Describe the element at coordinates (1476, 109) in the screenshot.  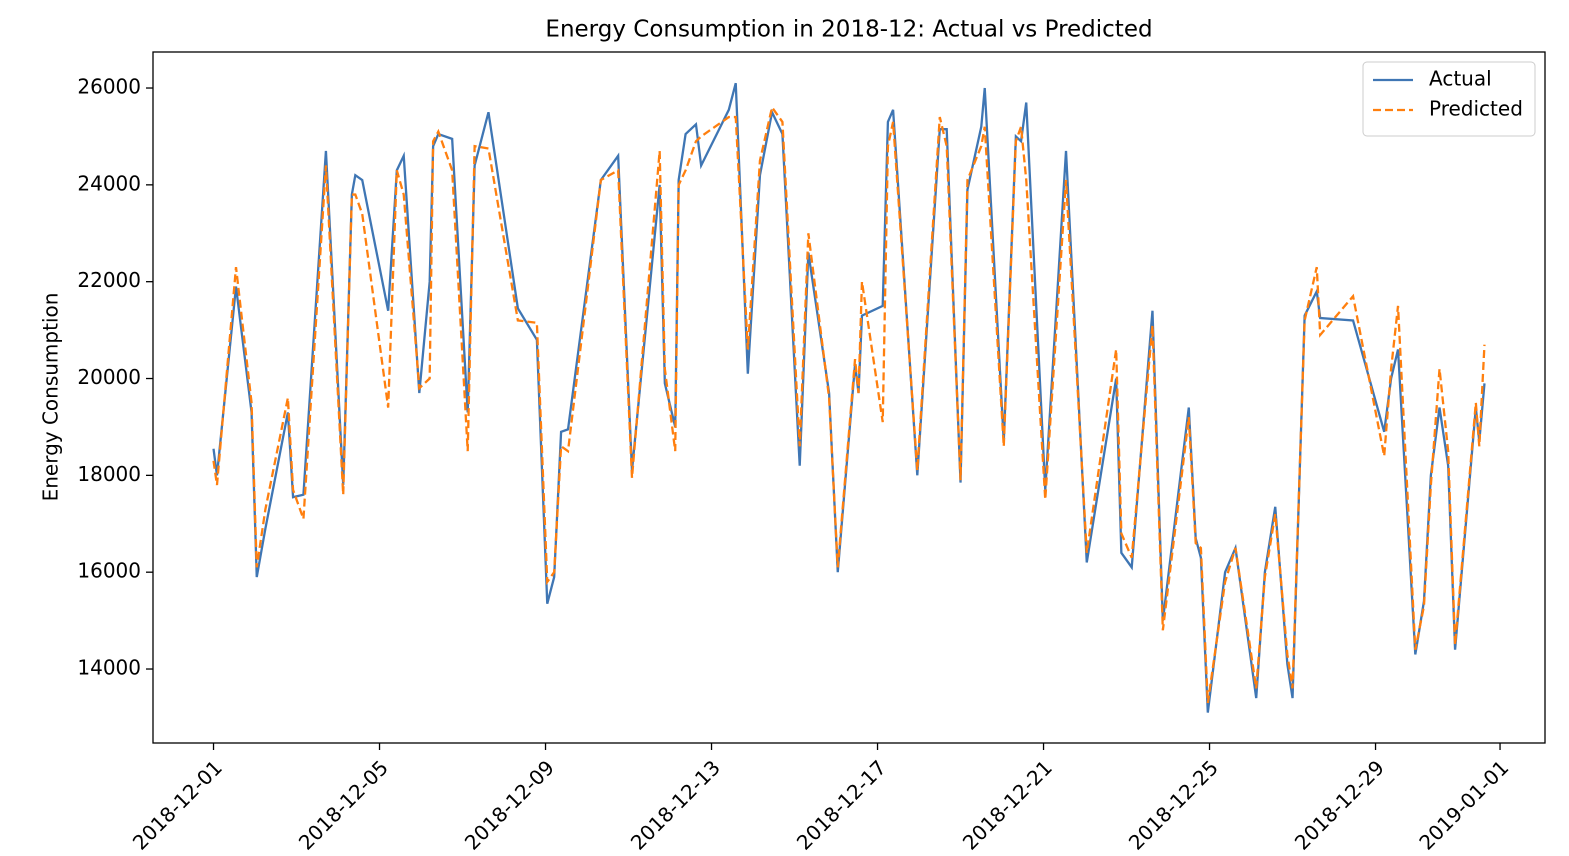
I see `legend-label: Predicted` at that location.